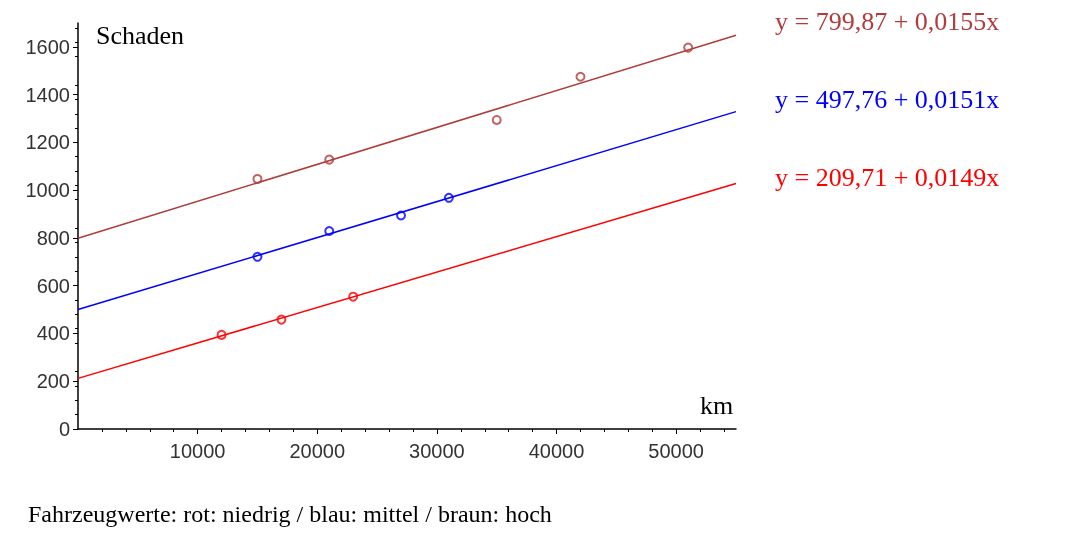  What do you see at coordinates (47, 94) in the screenshot?
I see `y-tick-label: 1400` at bounding box center [47, 94].